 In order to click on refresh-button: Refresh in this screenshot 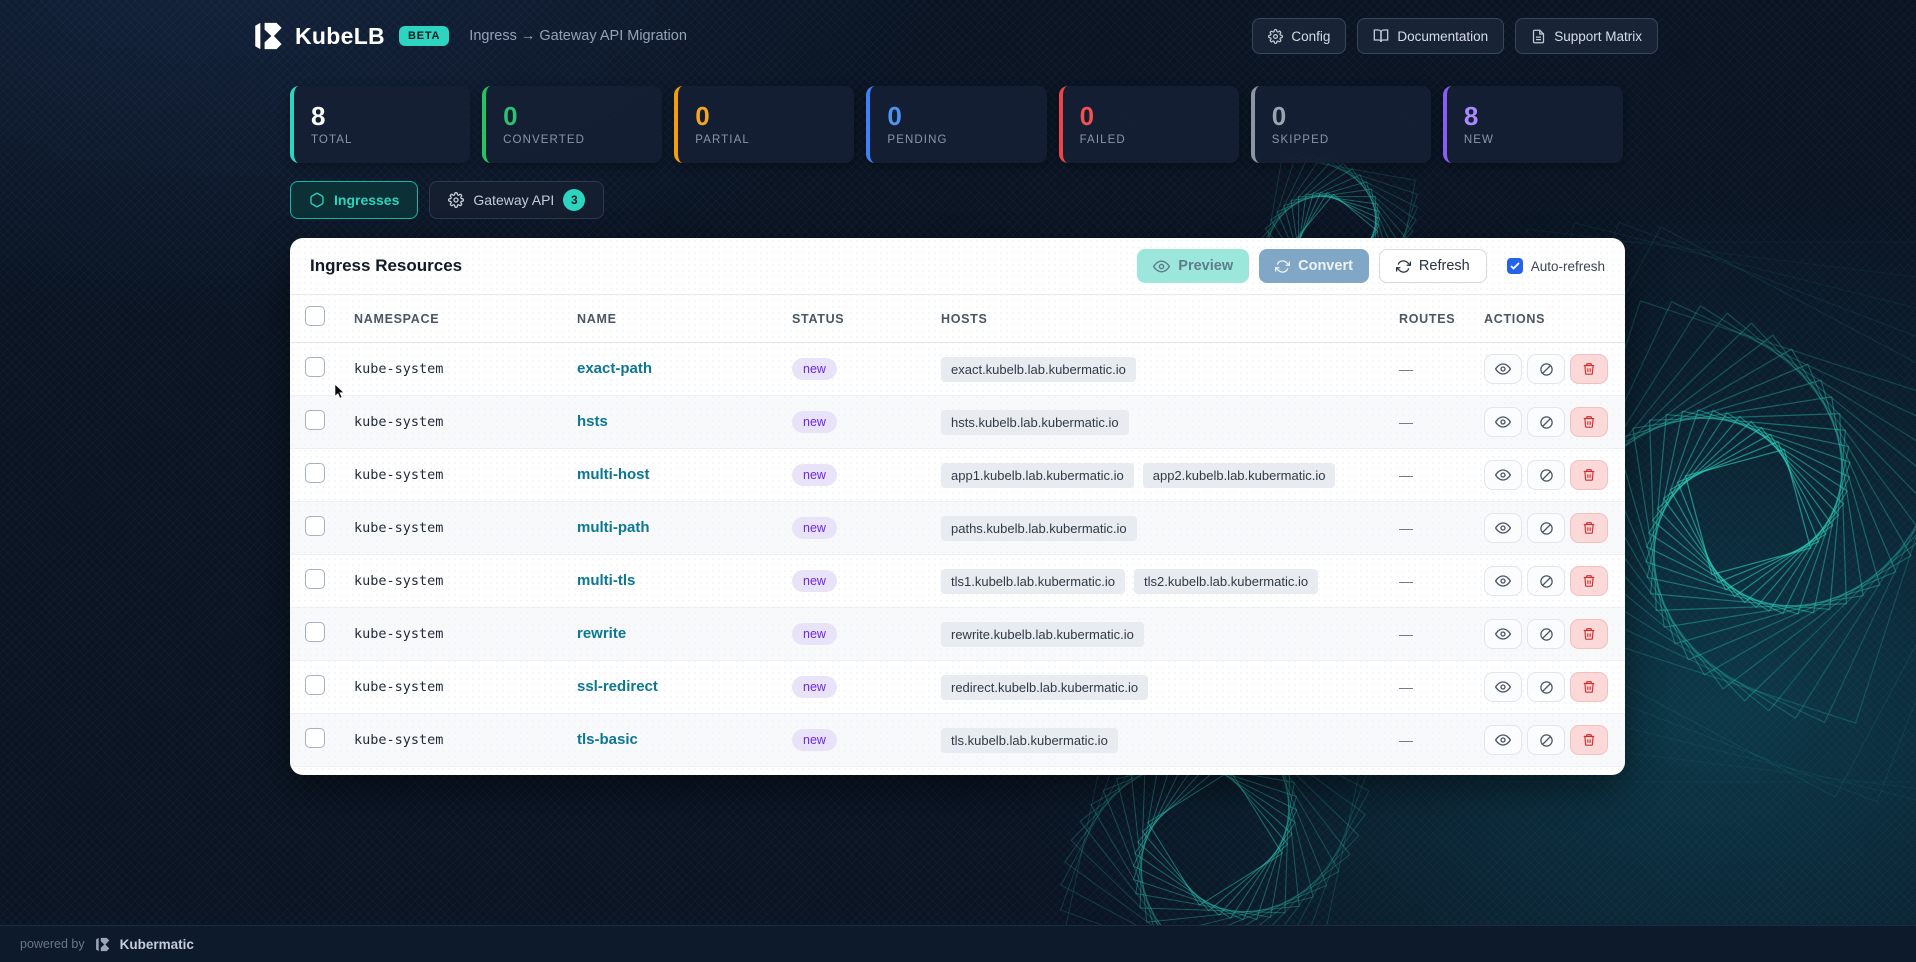, I will do `click(1432, 266)`.